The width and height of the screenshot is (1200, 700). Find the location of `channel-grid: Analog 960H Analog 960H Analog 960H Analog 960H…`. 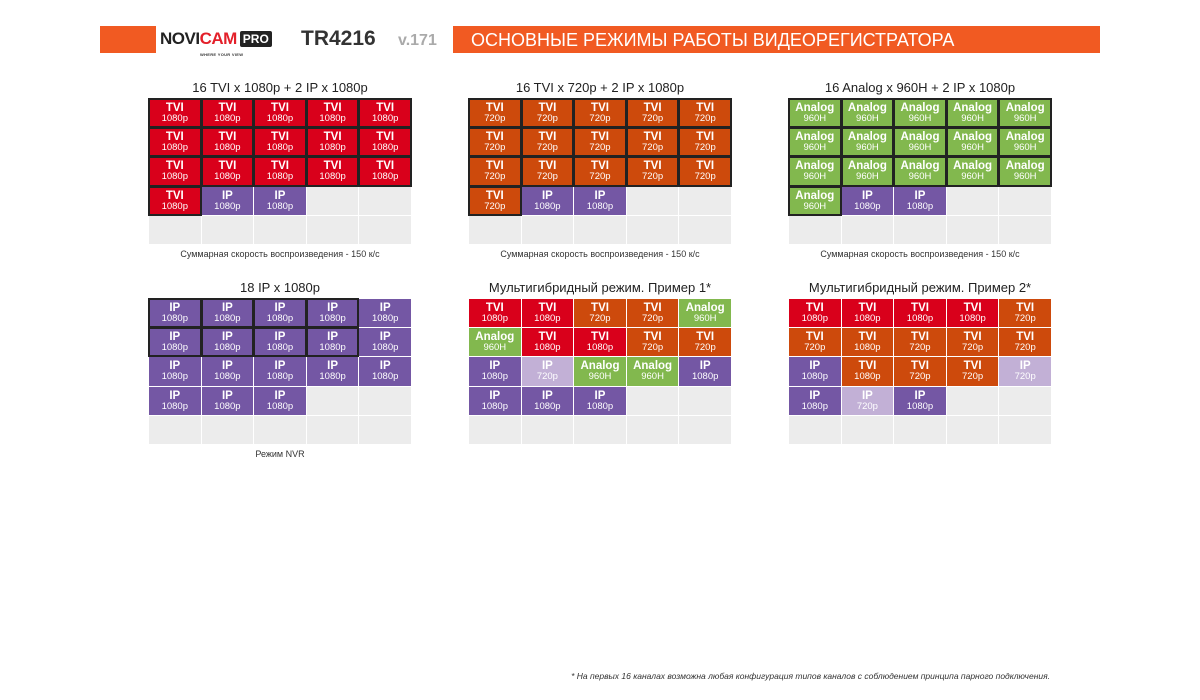

channel-grid: Analog 960H Analog 960H Analog 960H Analog 960H… is located at coordinates (920, 170).